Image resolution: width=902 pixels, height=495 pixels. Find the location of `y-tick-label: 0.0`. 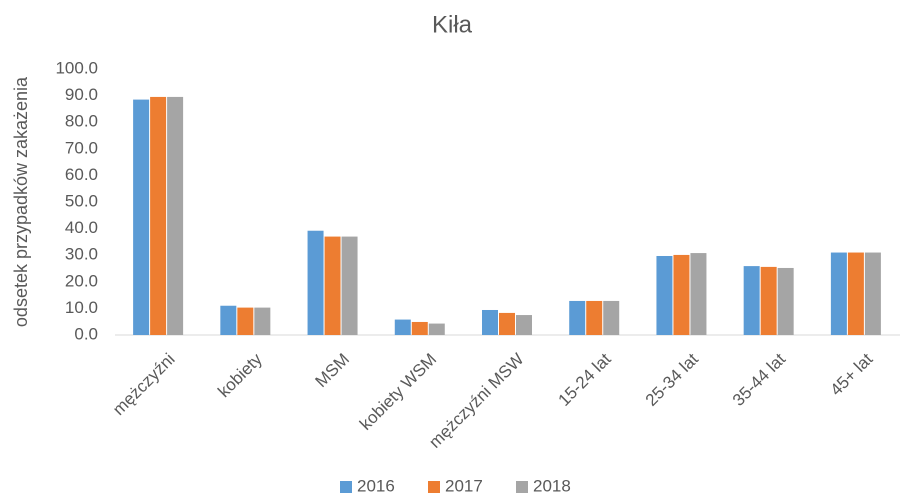

y-tick-label: 0.0 is located at coordinates (86, 333).